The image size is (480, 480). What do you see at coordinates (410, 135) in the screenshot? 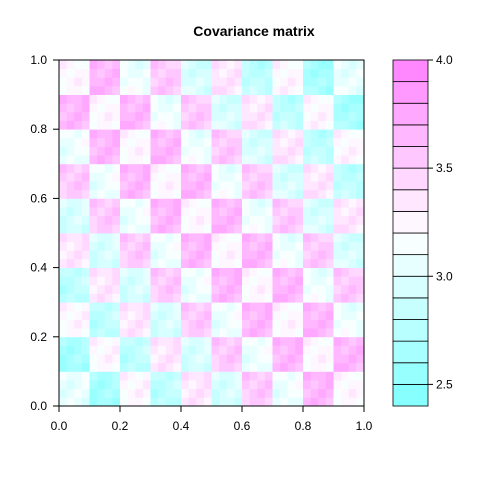
I see `colorbar-level` at bounding box center [410, 135].